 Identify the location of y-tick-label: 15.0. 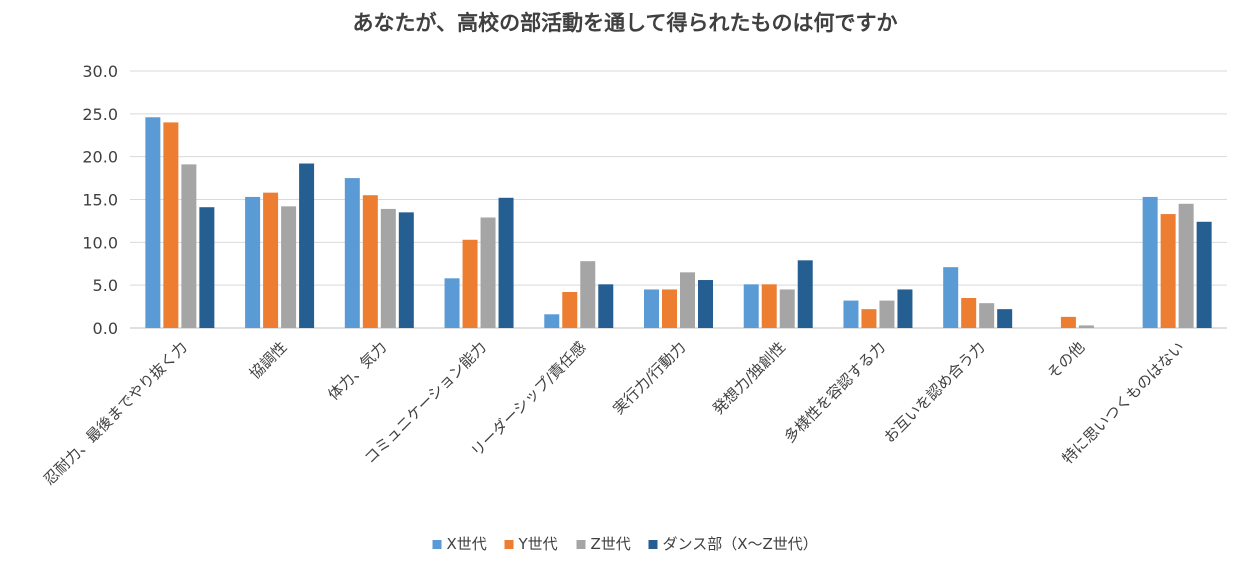
(100, 200).